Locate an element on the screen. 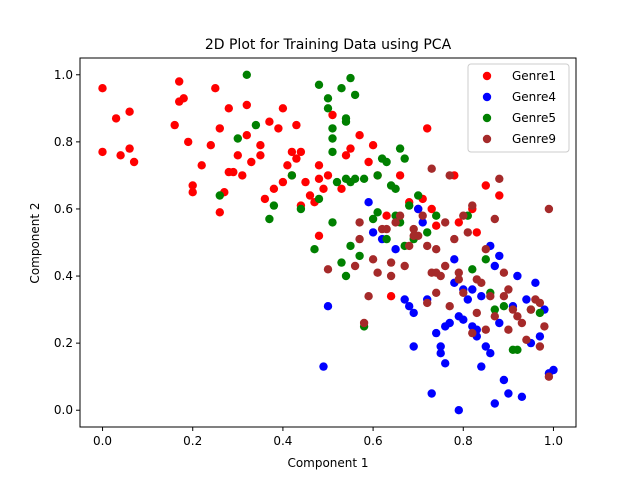  y-tick-label: 0.4 is located at coordinates (63, 276).